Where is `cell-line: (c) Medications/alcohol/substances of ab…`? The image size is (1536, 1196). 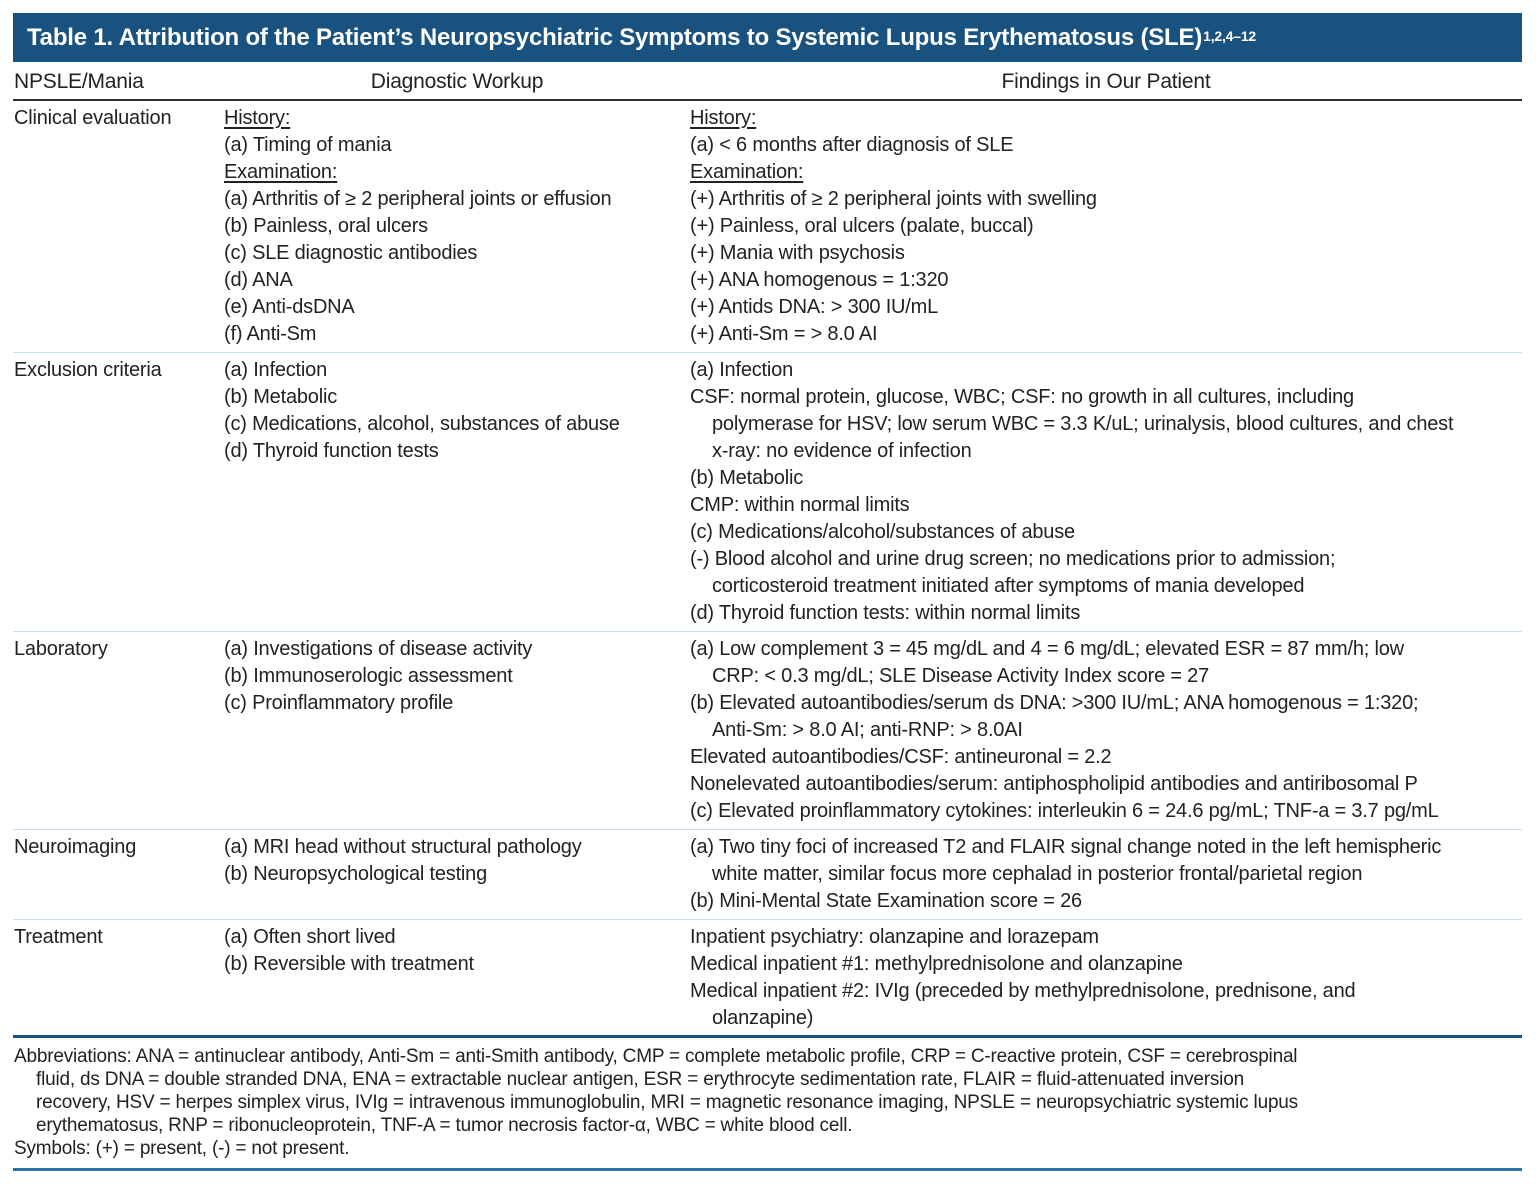
cell-line: (c) Medications/alcohol/substances of ab… is located at coordinates (882, 532).